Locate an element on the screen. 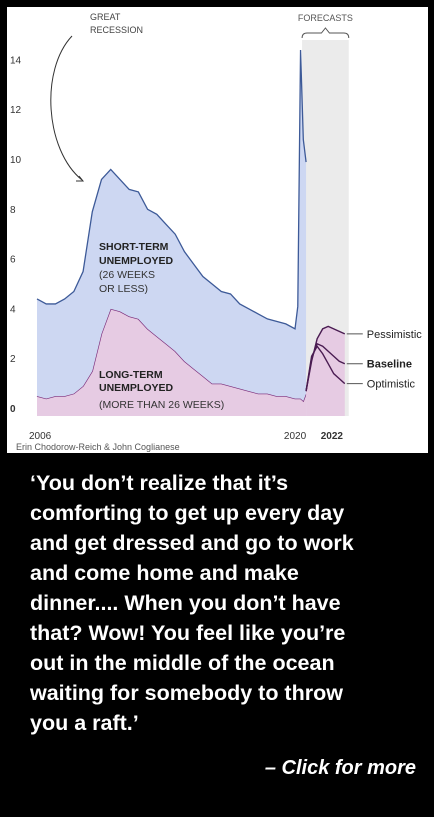  y-tick-label: 12 is located at coordinates (16, 110).